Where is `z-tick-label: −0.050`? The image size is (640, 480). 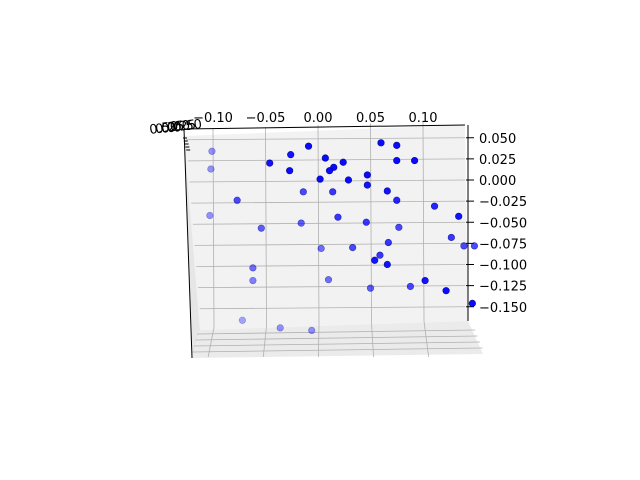
z-tick-label: −0.050 is located at coordinates (503, 223).